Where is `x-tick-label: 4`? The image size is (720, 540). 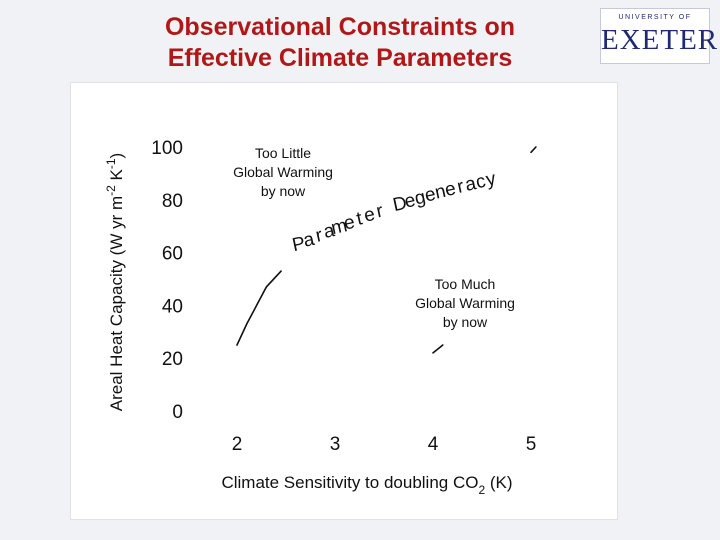
x-tick-label: 4 is located at coordinates (433, 444).